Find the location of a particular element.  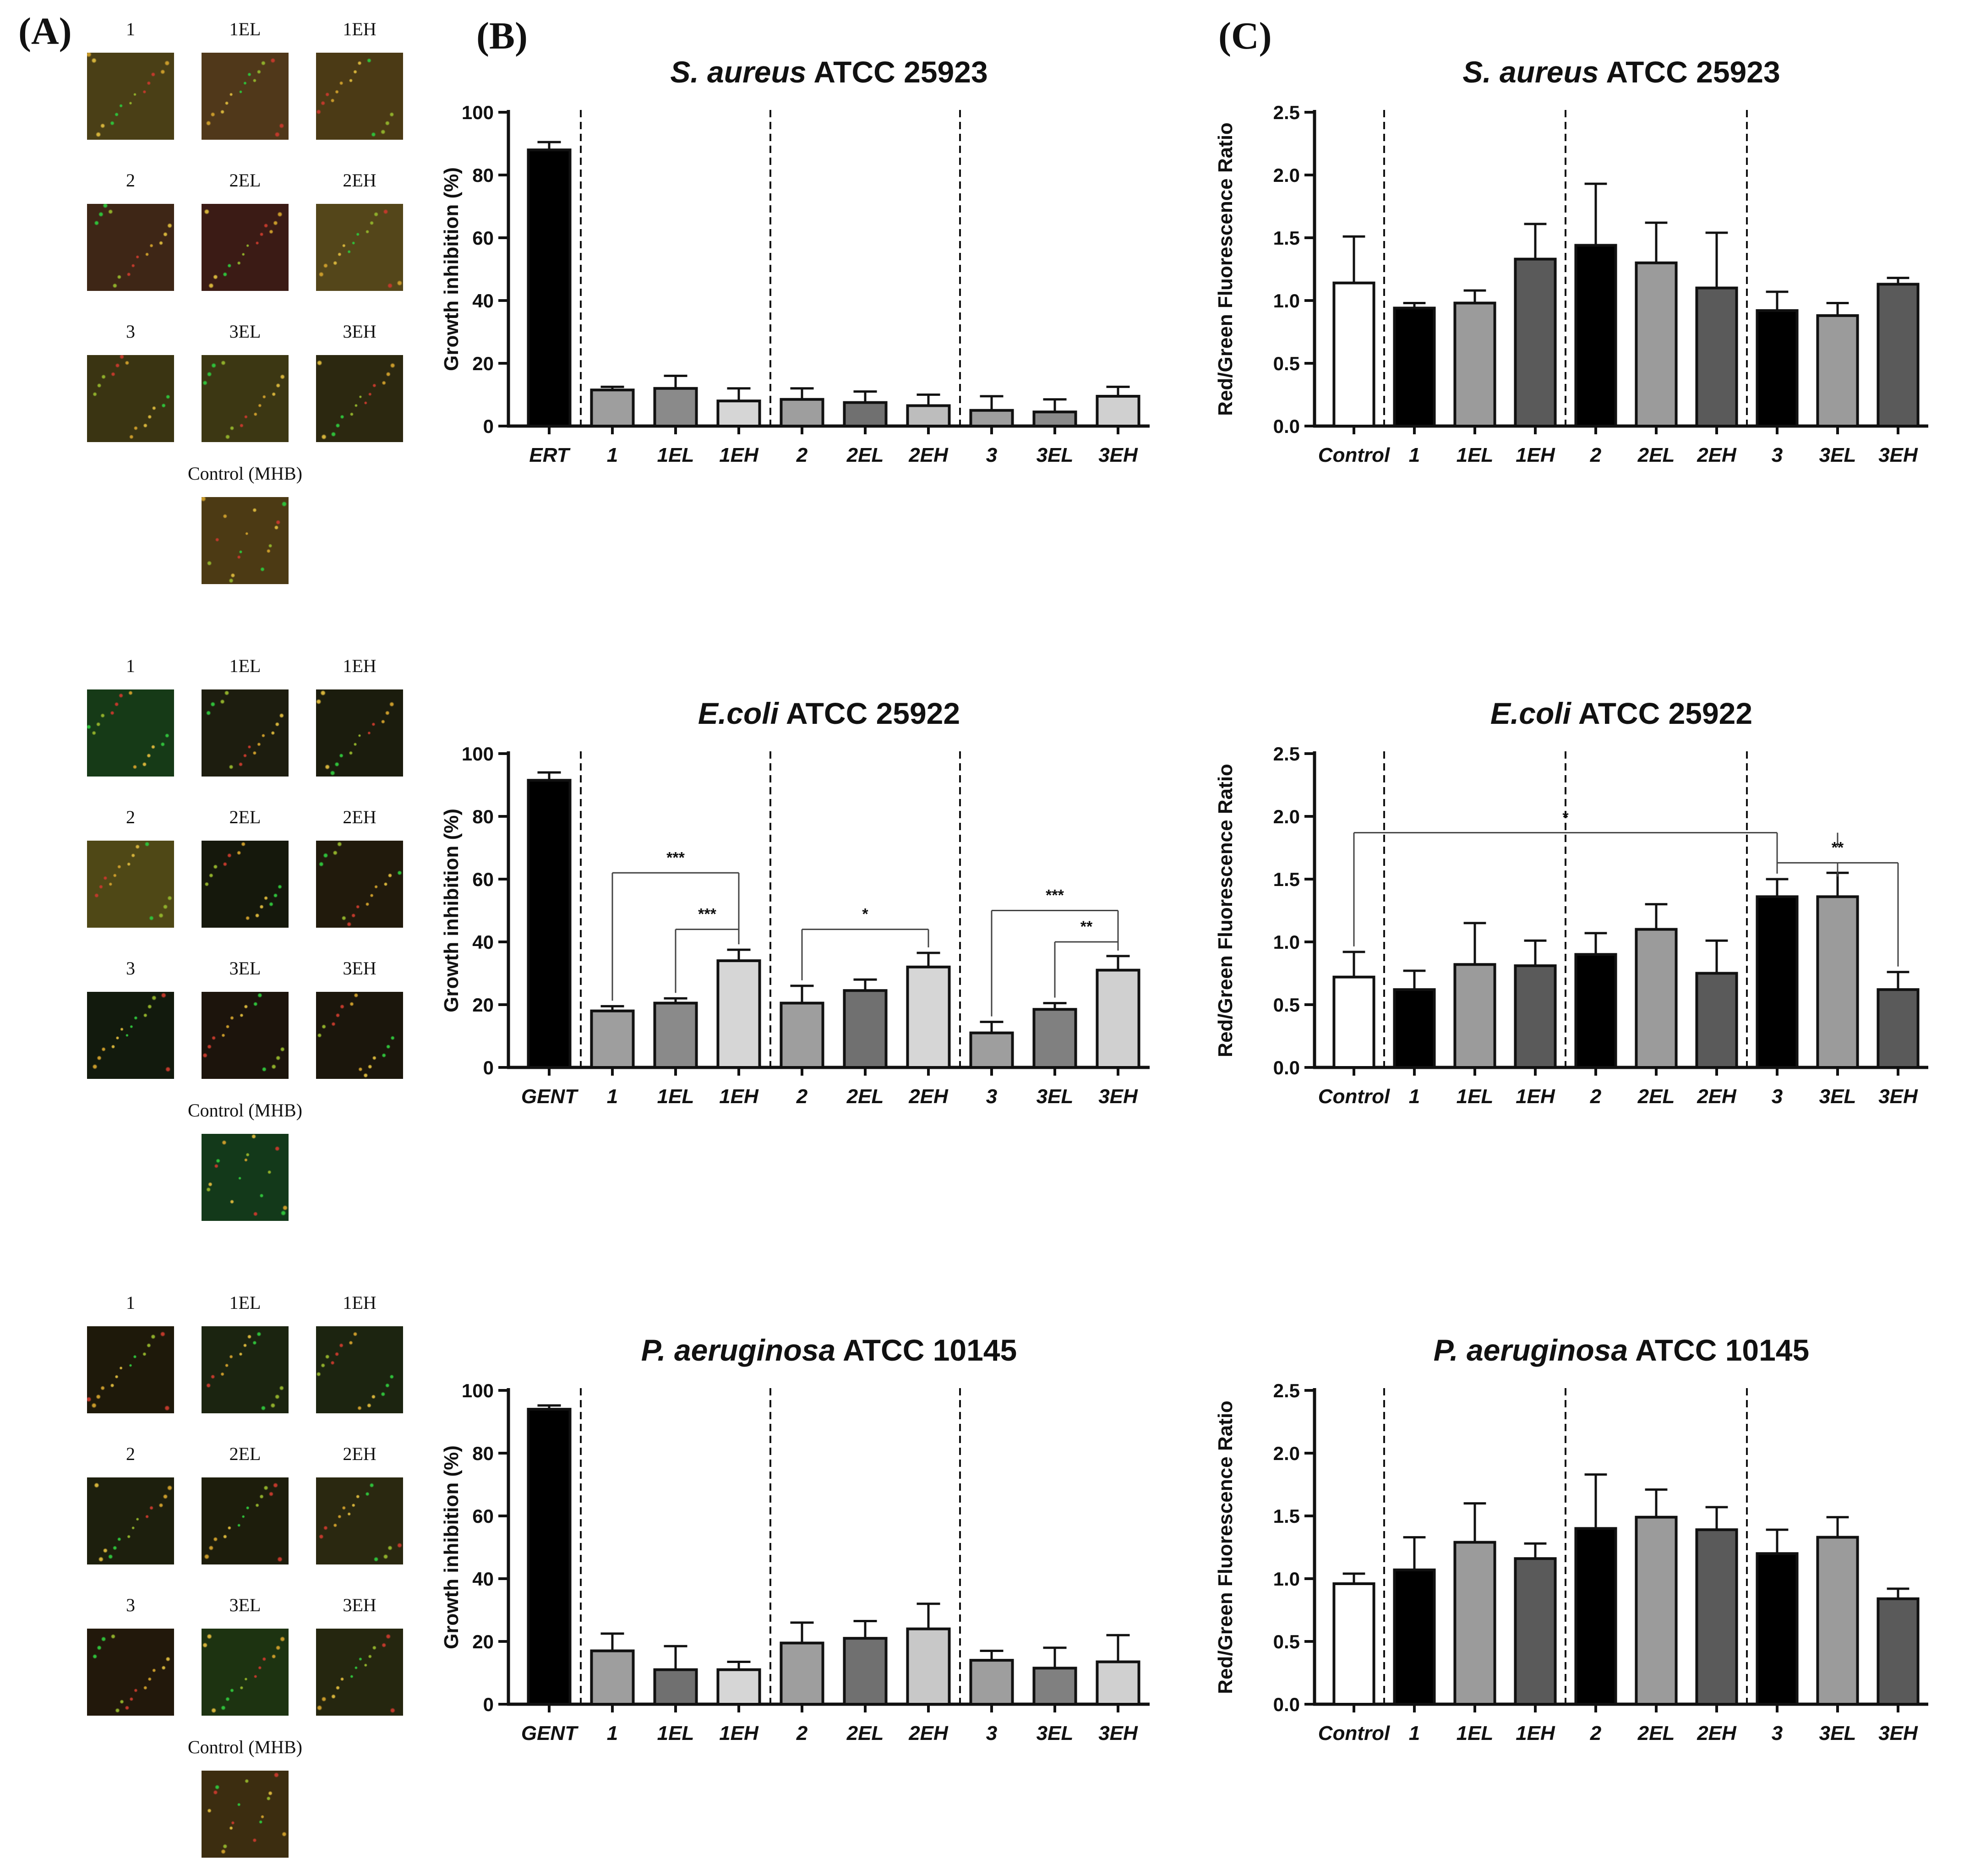

x-tick-label: ERT is located at coordinates (549, 455).